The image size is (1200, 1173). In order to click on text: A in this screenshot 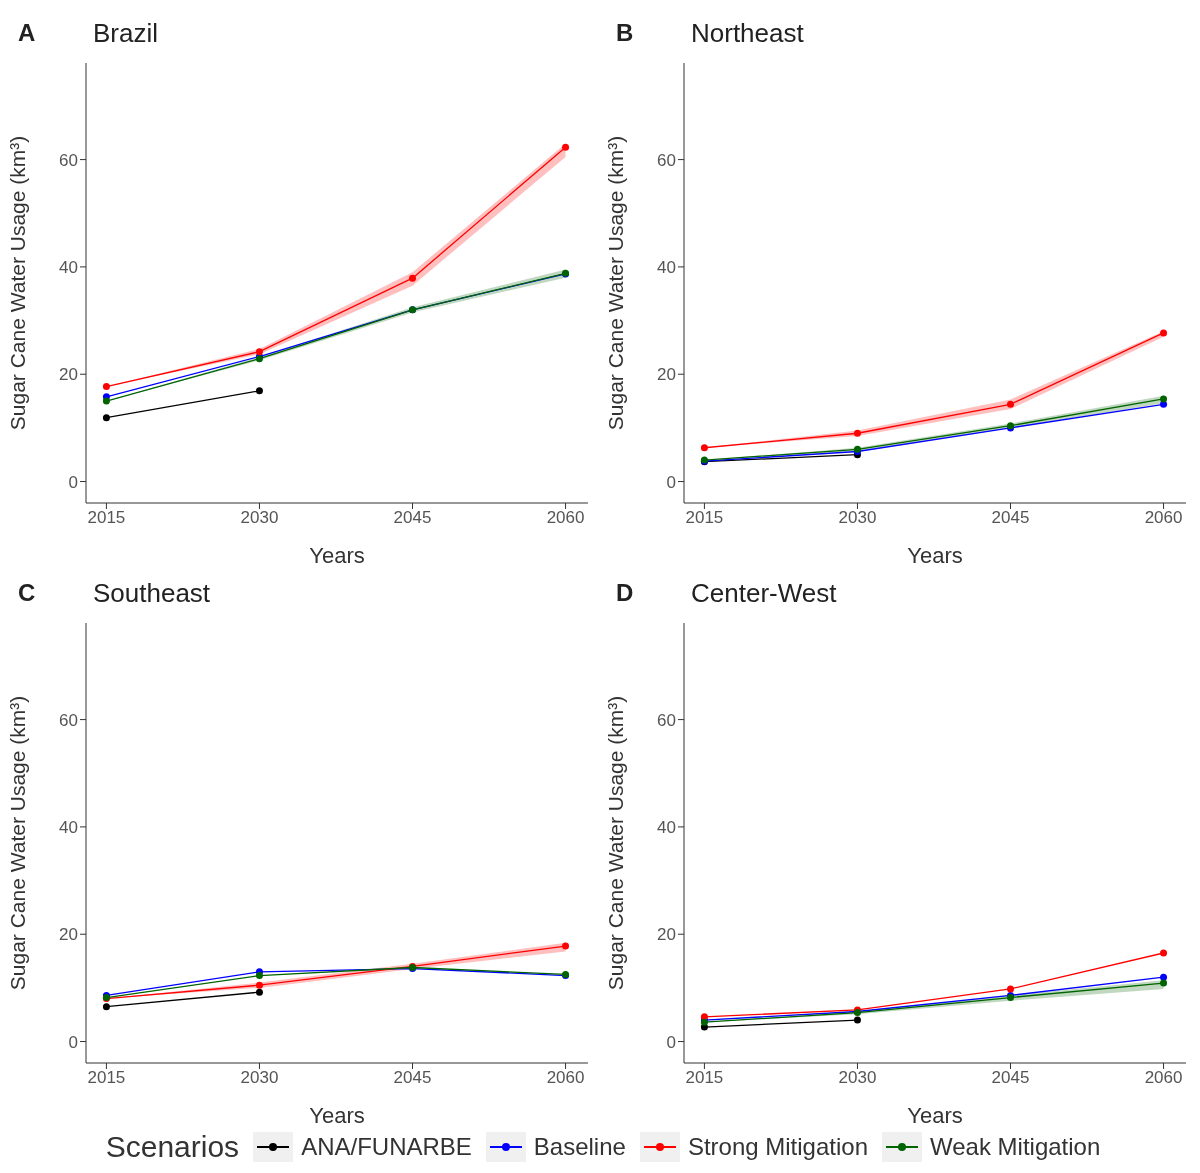, I will do `click(27, 33)`.